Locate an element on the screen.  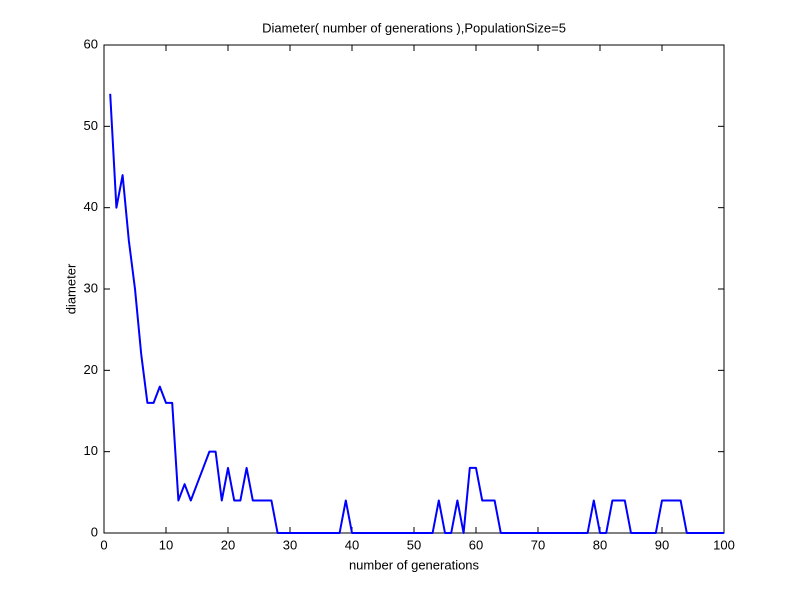
y-axis-label: diameter is located at coordinates (70, 288).